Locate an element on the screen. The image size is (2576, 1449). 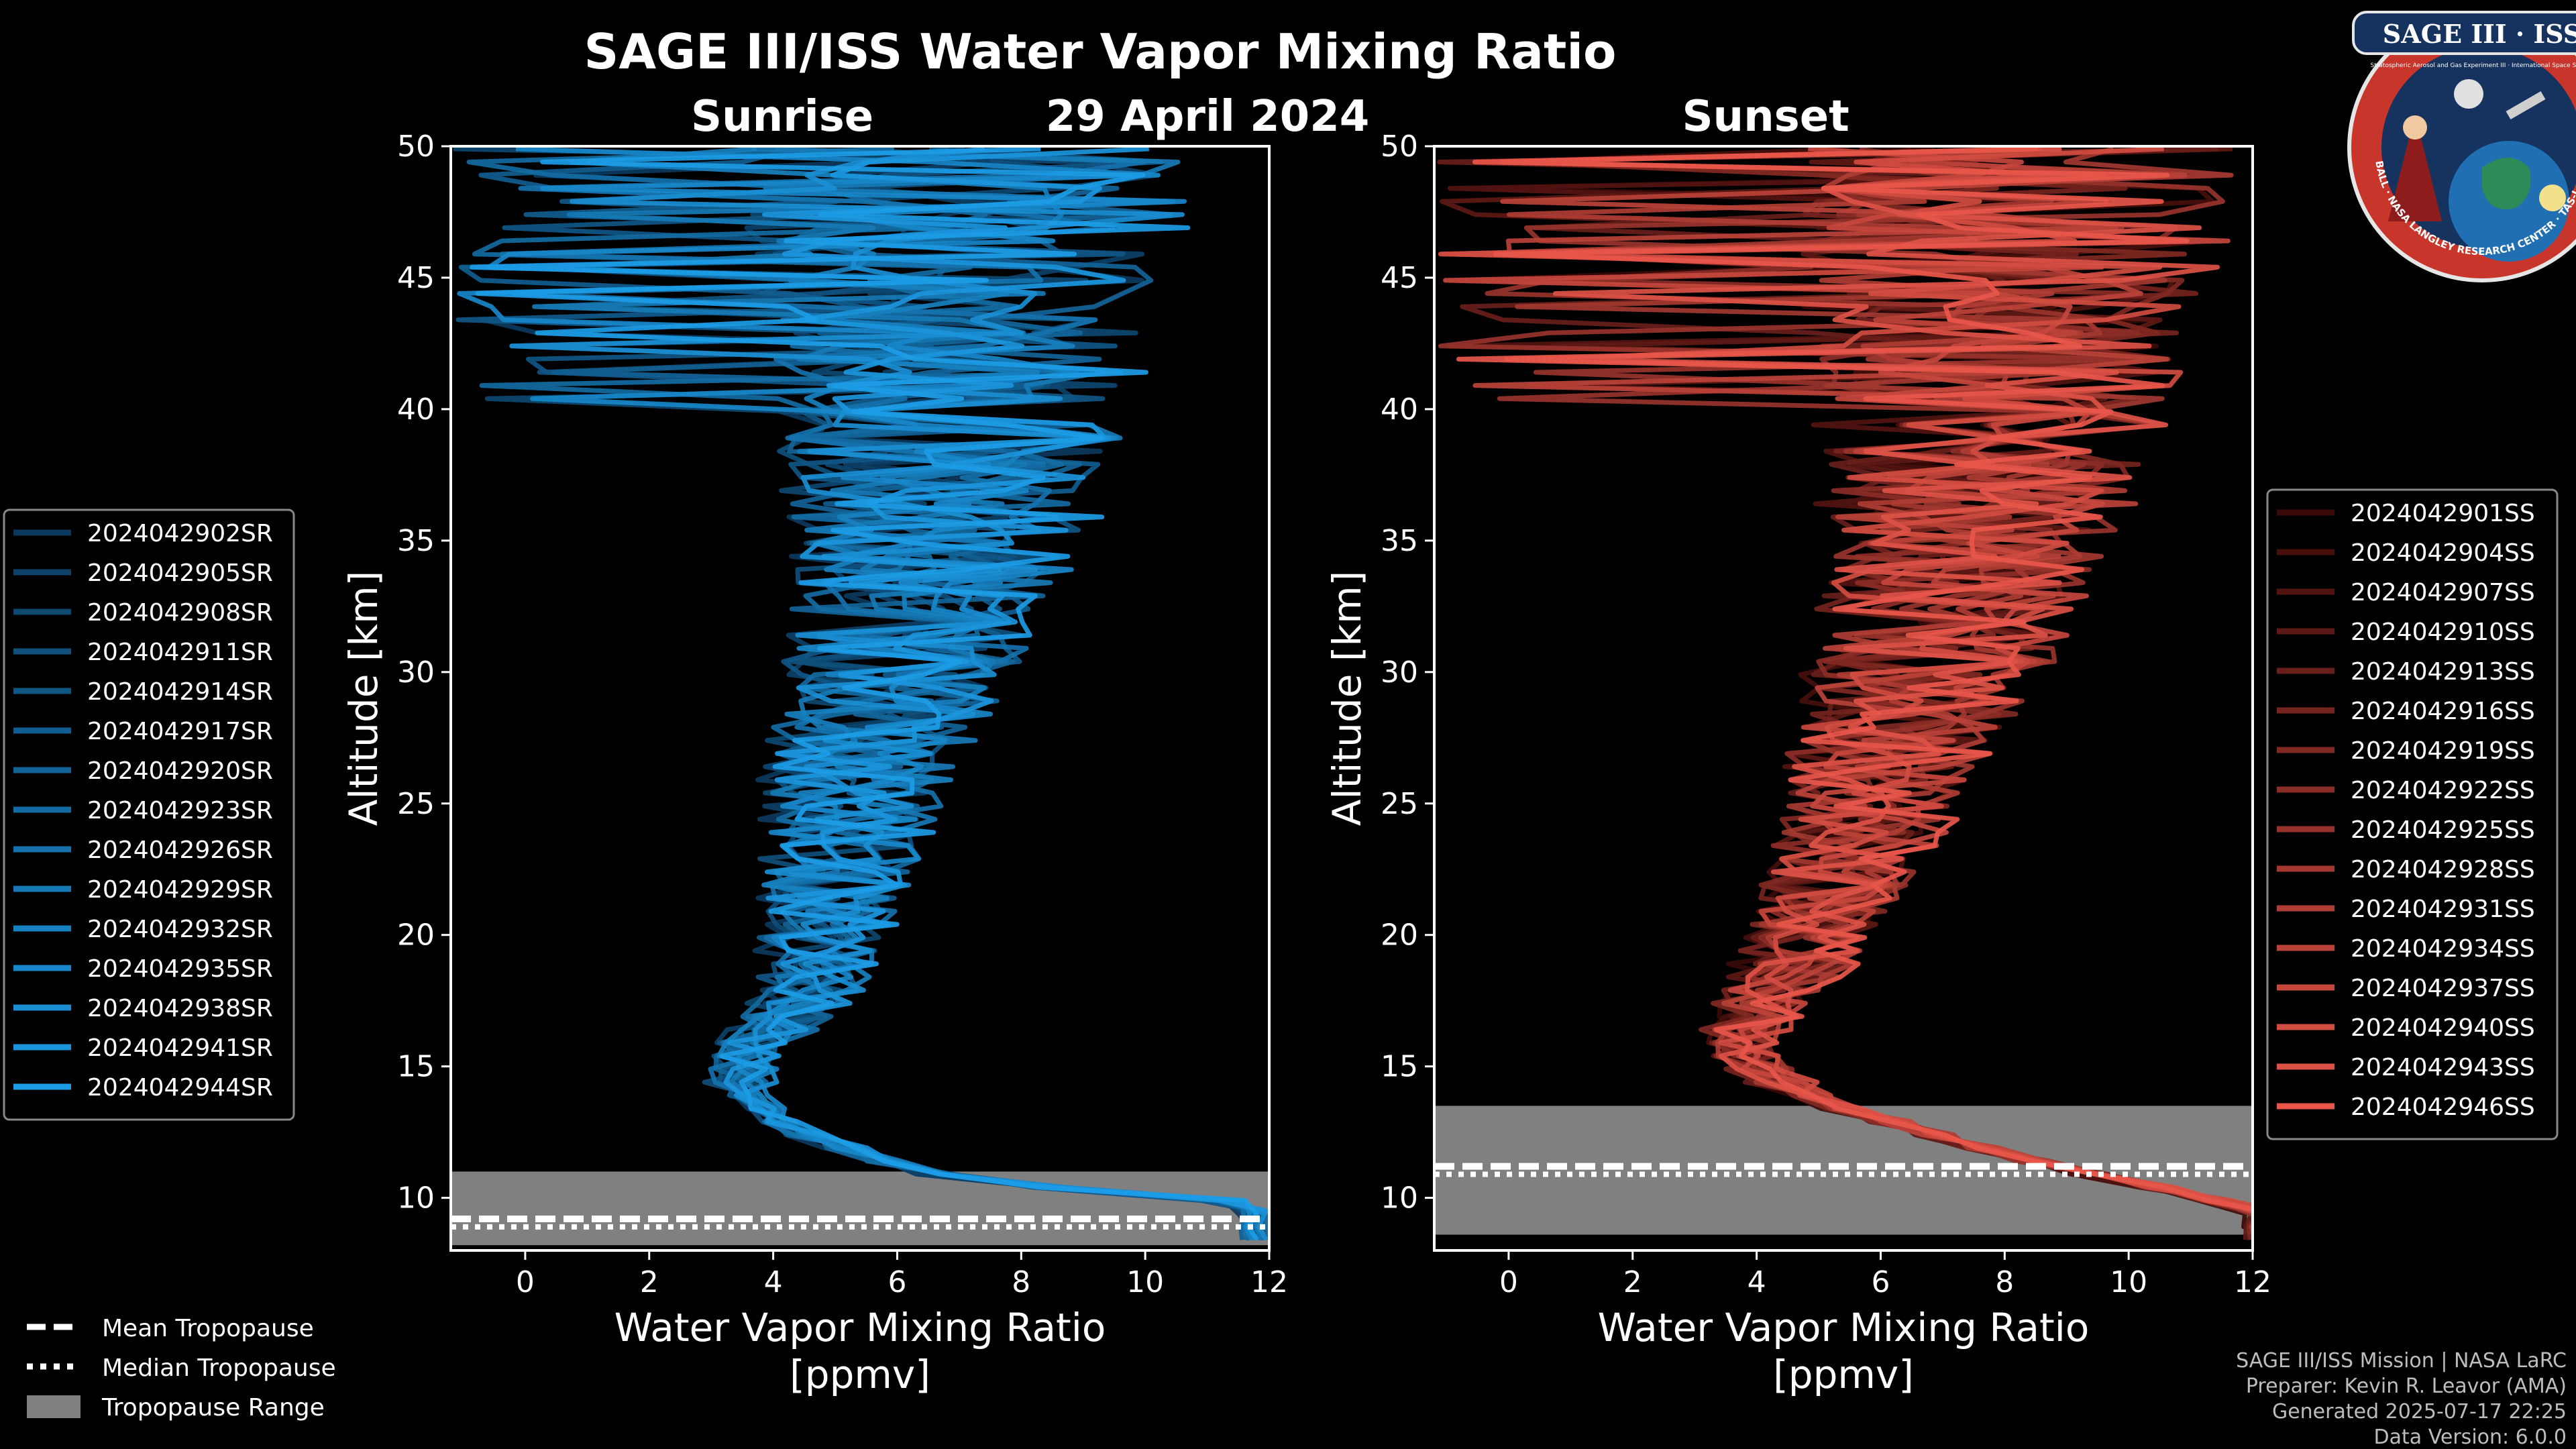
logo-wizard-figure is located at coordinates (2415, 167).